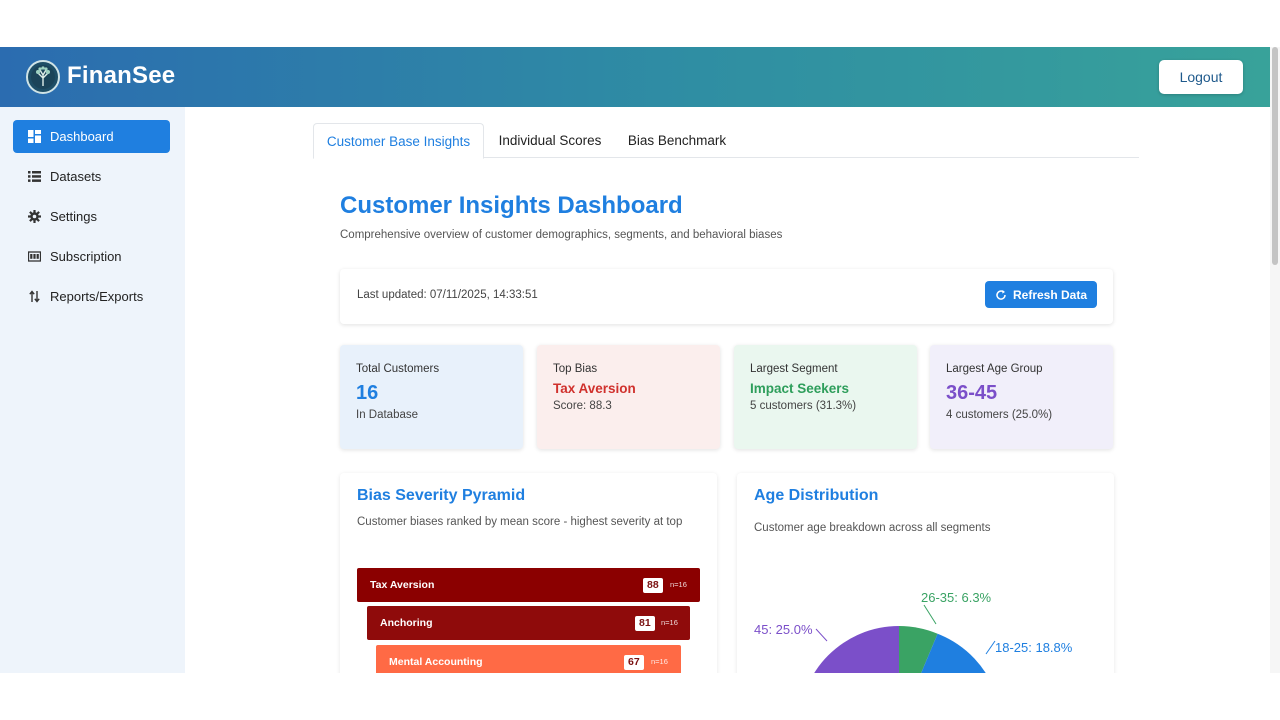 This screenshot has width=1280, height=720. Describe the element at coordinates (43, 77) in the screenshot. I see `logo-icon` at that location.